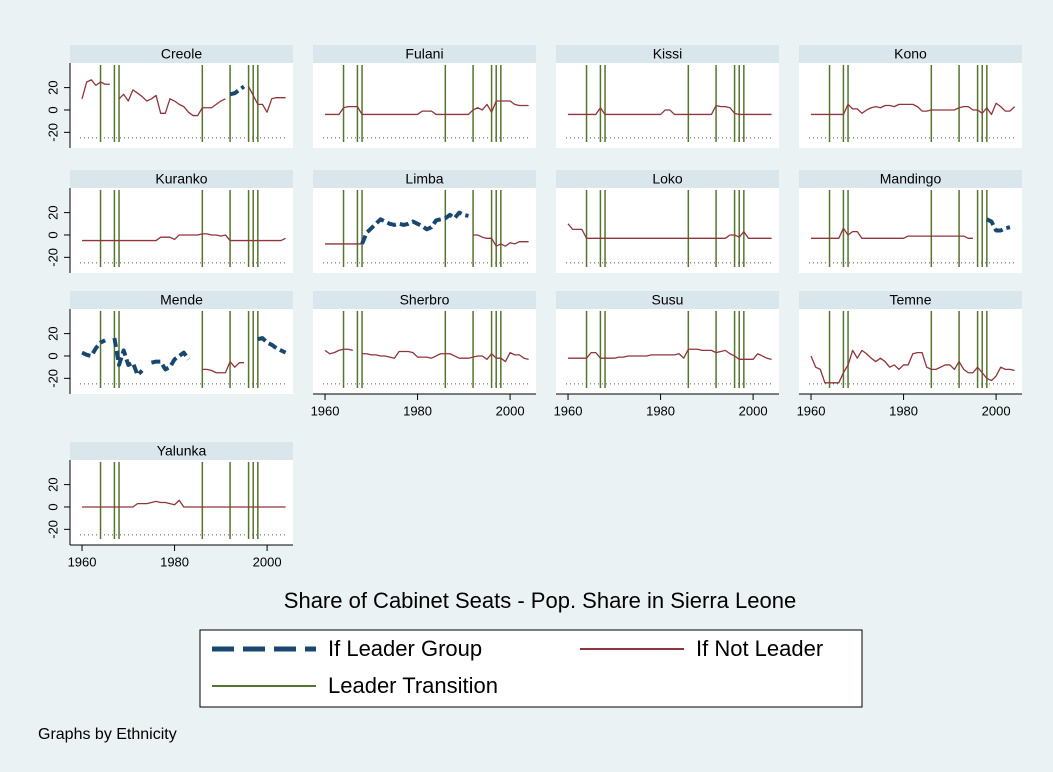 This screenshot has height=772, width=1053. Describe the element at coordinates (413, 685) in the screenshot. I see `legend-label: Leader Transition` at that location.